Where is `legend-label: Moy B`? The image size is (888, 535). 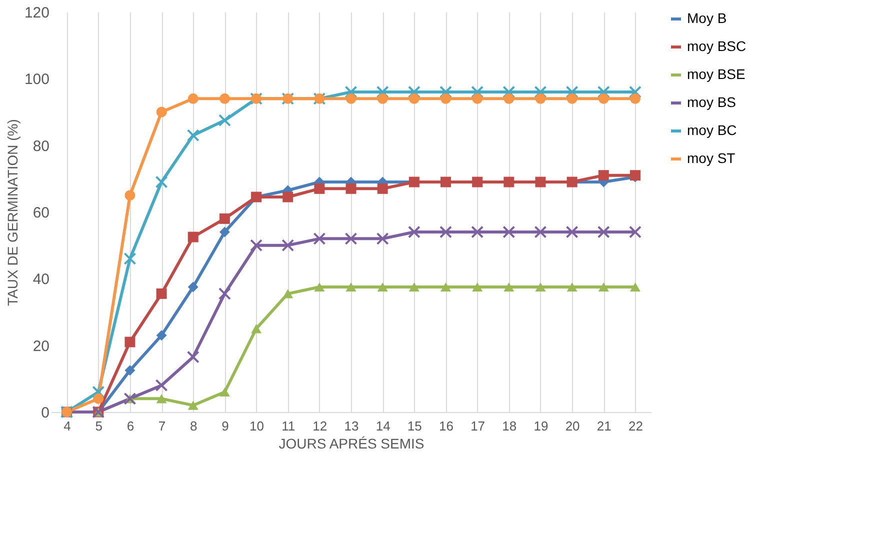 legend-label: Moy B is located at coordinates (707, 18).